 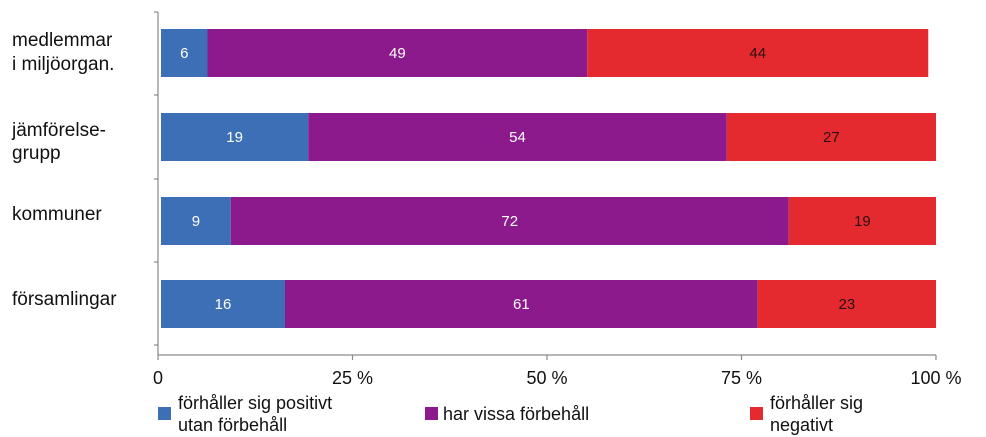 I want to click on bar-value-label: 9, so click(x=196, y=221).